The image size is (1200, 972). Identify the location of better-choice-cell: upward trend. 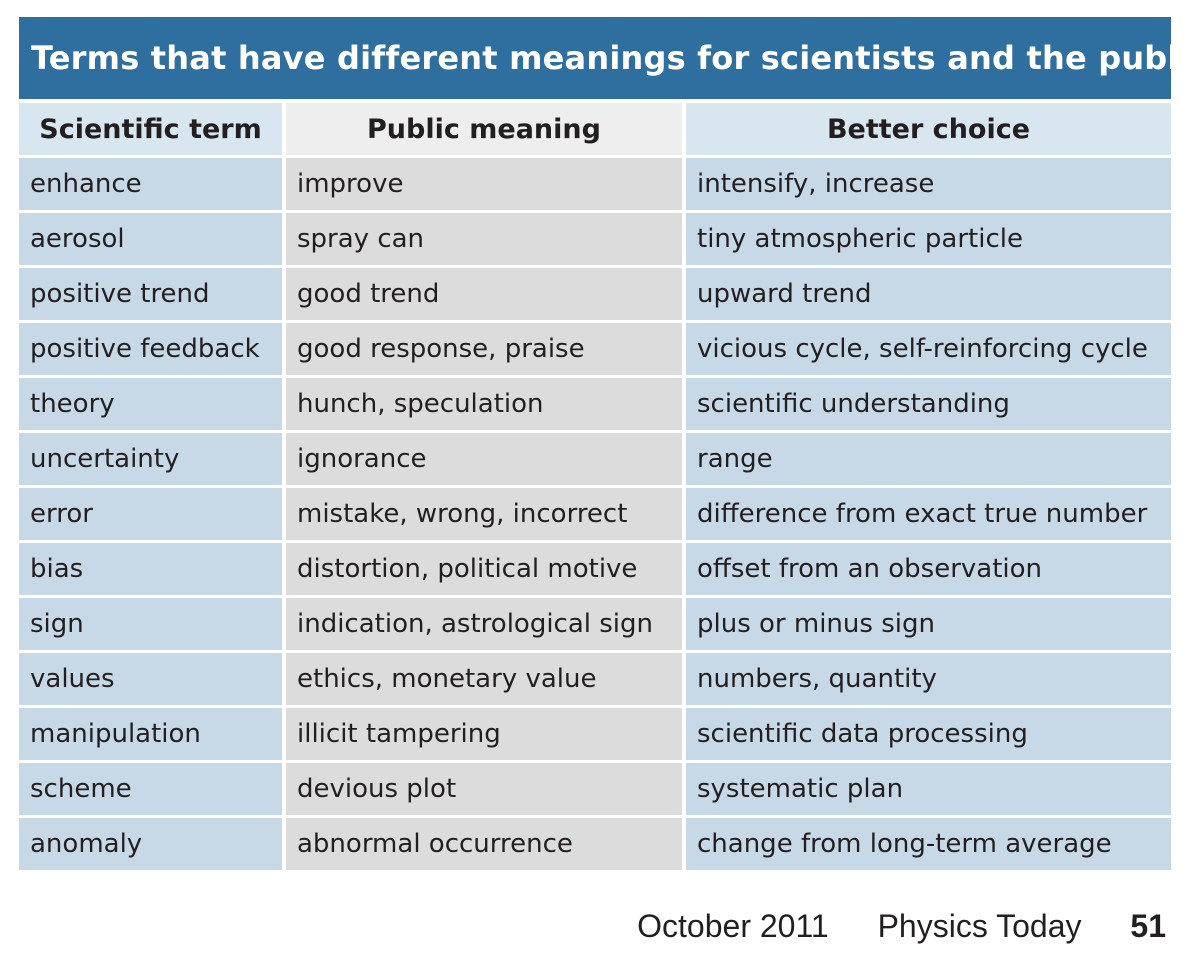
(928, 294).